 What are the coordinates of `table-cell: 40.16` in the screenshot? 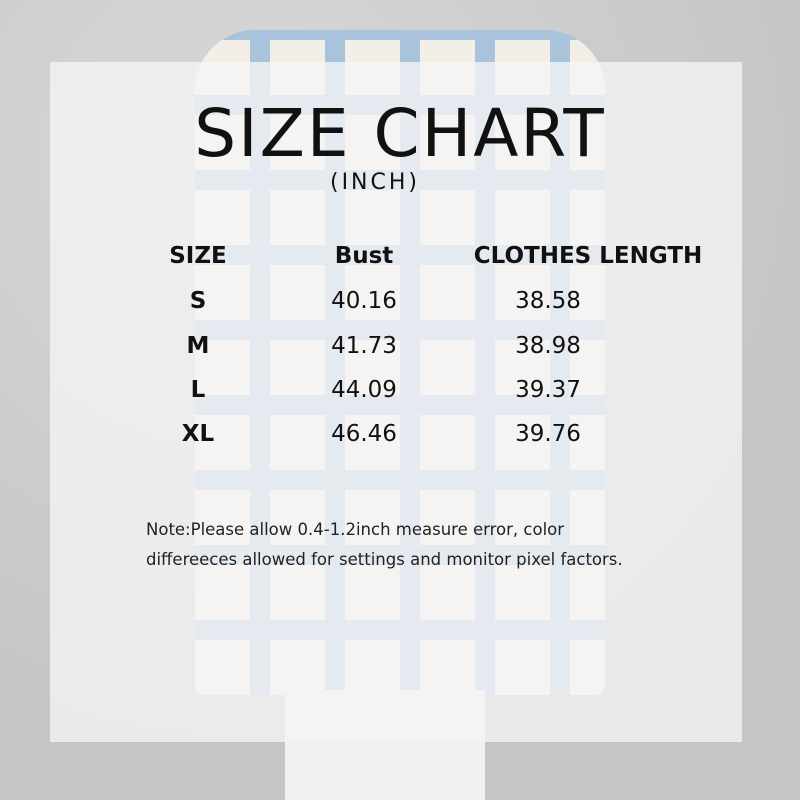 It's located at (364, 301).